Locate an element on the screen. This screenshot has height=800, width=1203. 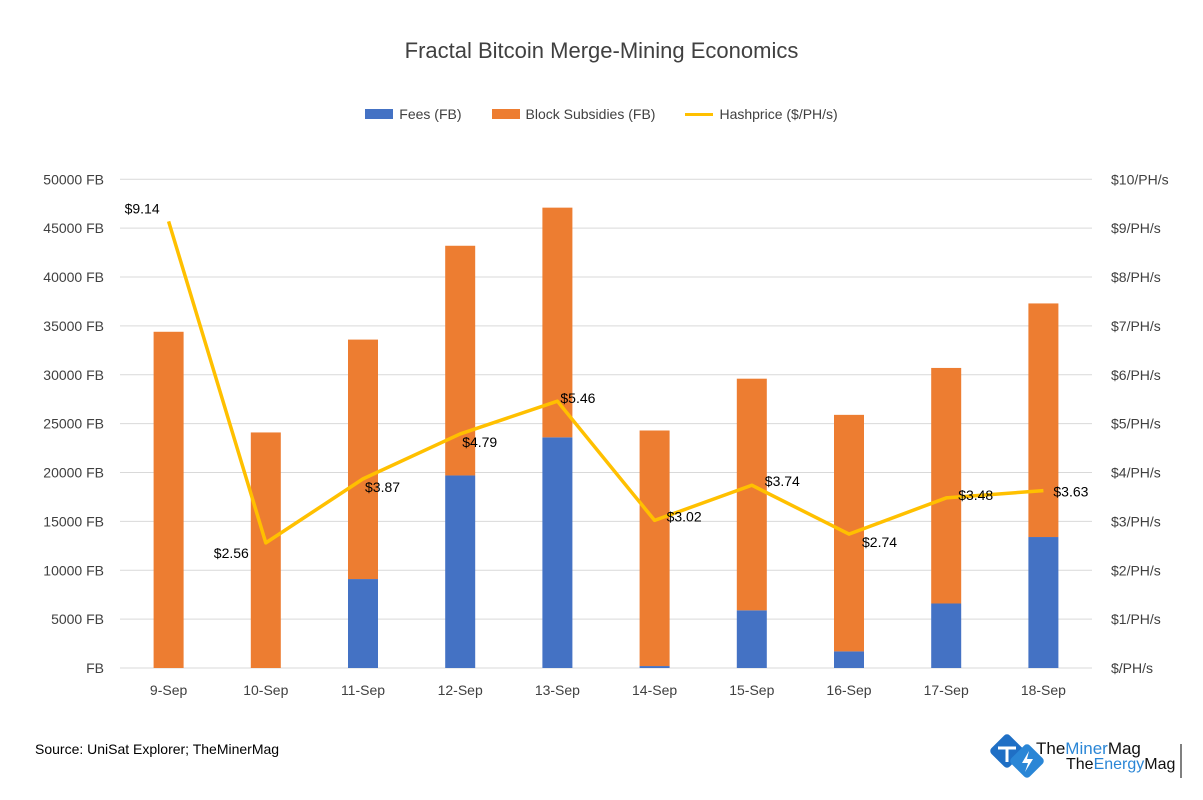
y-left-tick-label: 50000 FB is located at coordinates (73, 179).